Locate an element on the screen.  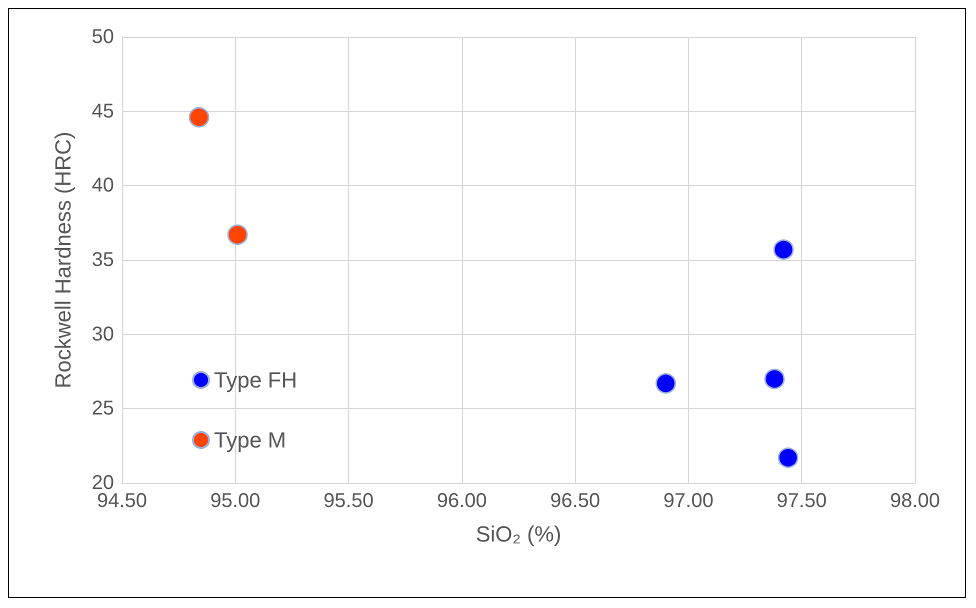
y-tick-label: 40 is located at coordinates (103, 185).